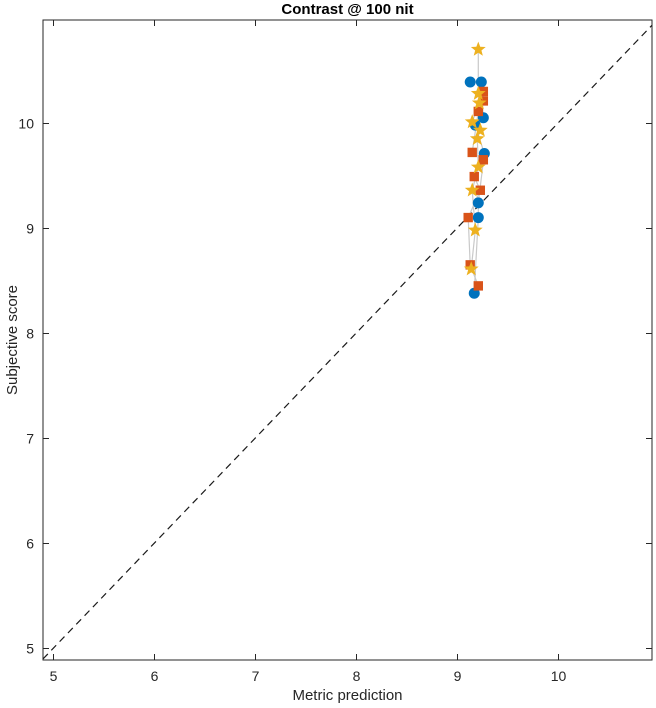 This screenshot has height=708, width=656. I want to click on chart-title: Contrast @ 100 nit, so click(347, 9).